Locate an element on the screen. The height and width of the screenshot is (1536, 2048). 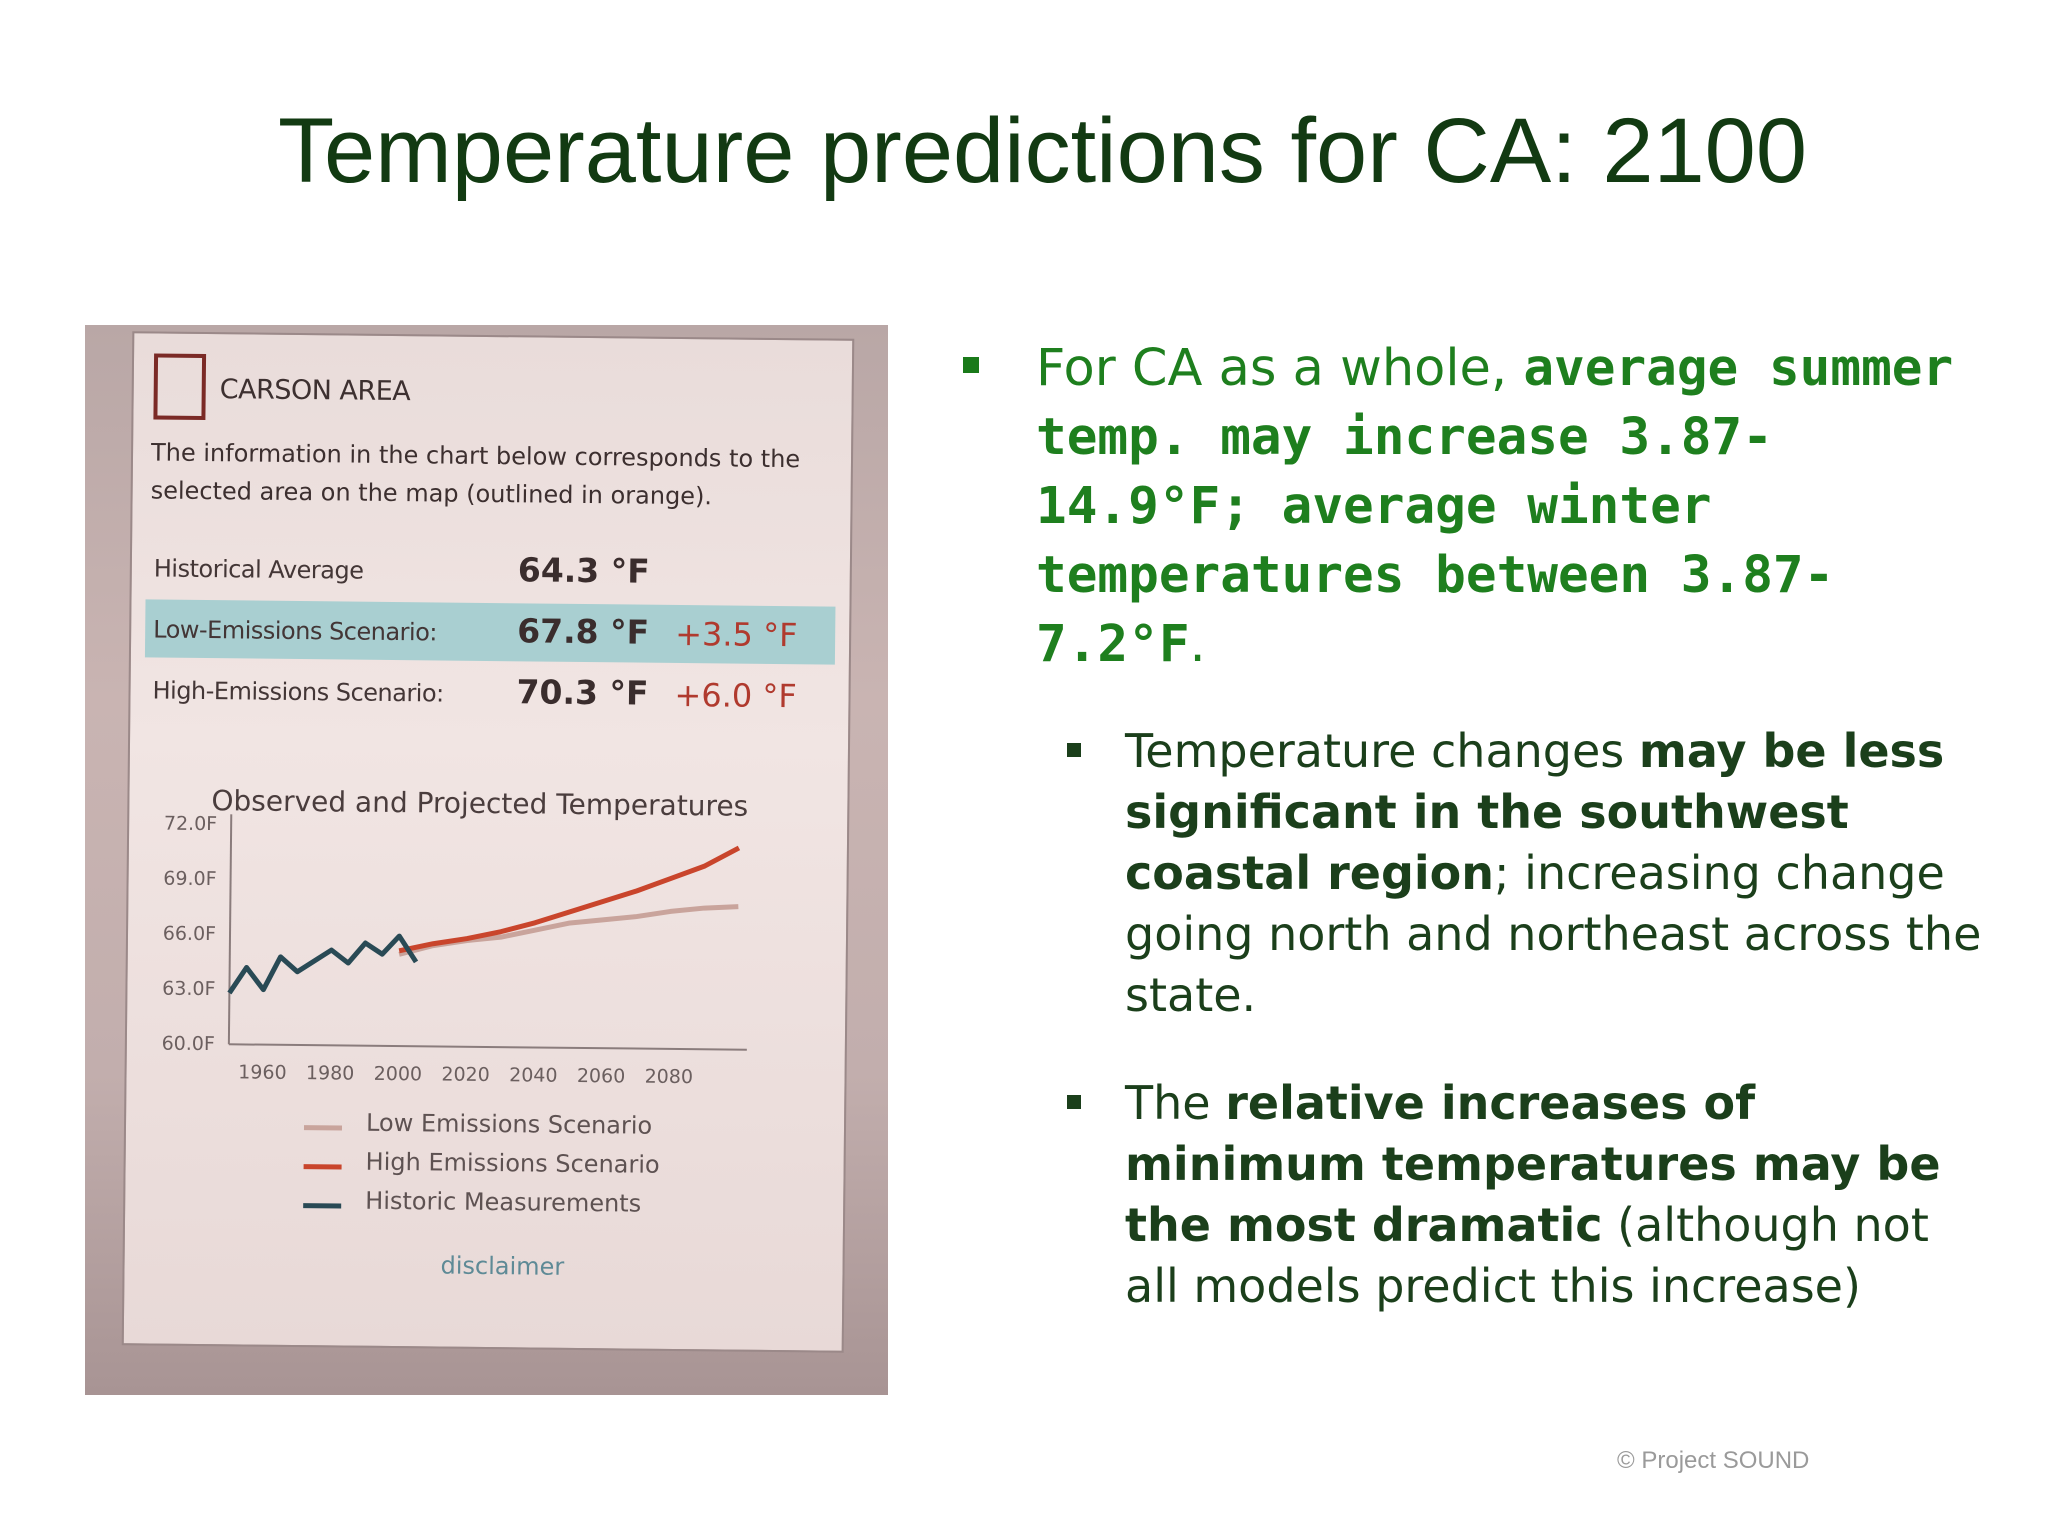
bullet-sub-2-intro: The is located at coordinates (1175, 1103).